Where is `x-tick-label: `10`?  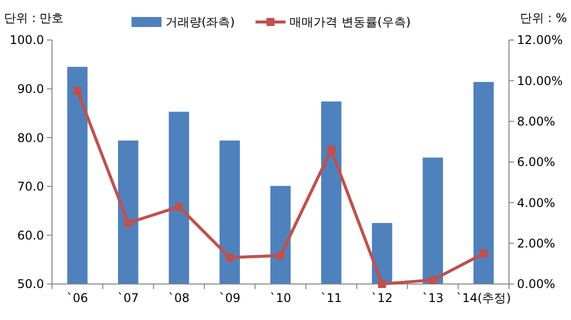 x-tick-label: `10 is located at coordinates (281, 298).